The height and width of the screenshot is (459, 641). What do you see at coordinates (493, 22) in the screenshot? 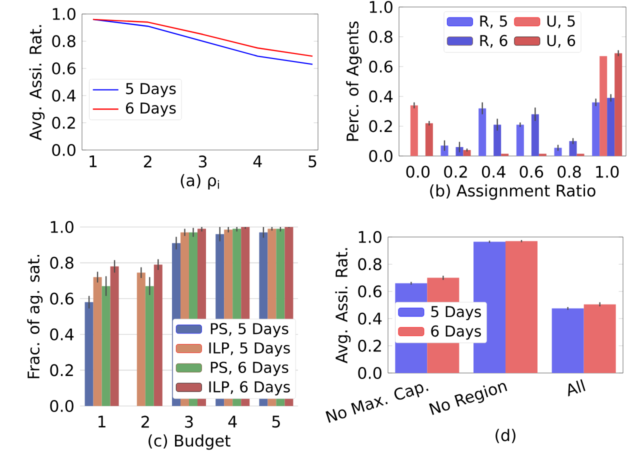
I see `legend-label: R, 5` at bounding box center [493, 22].